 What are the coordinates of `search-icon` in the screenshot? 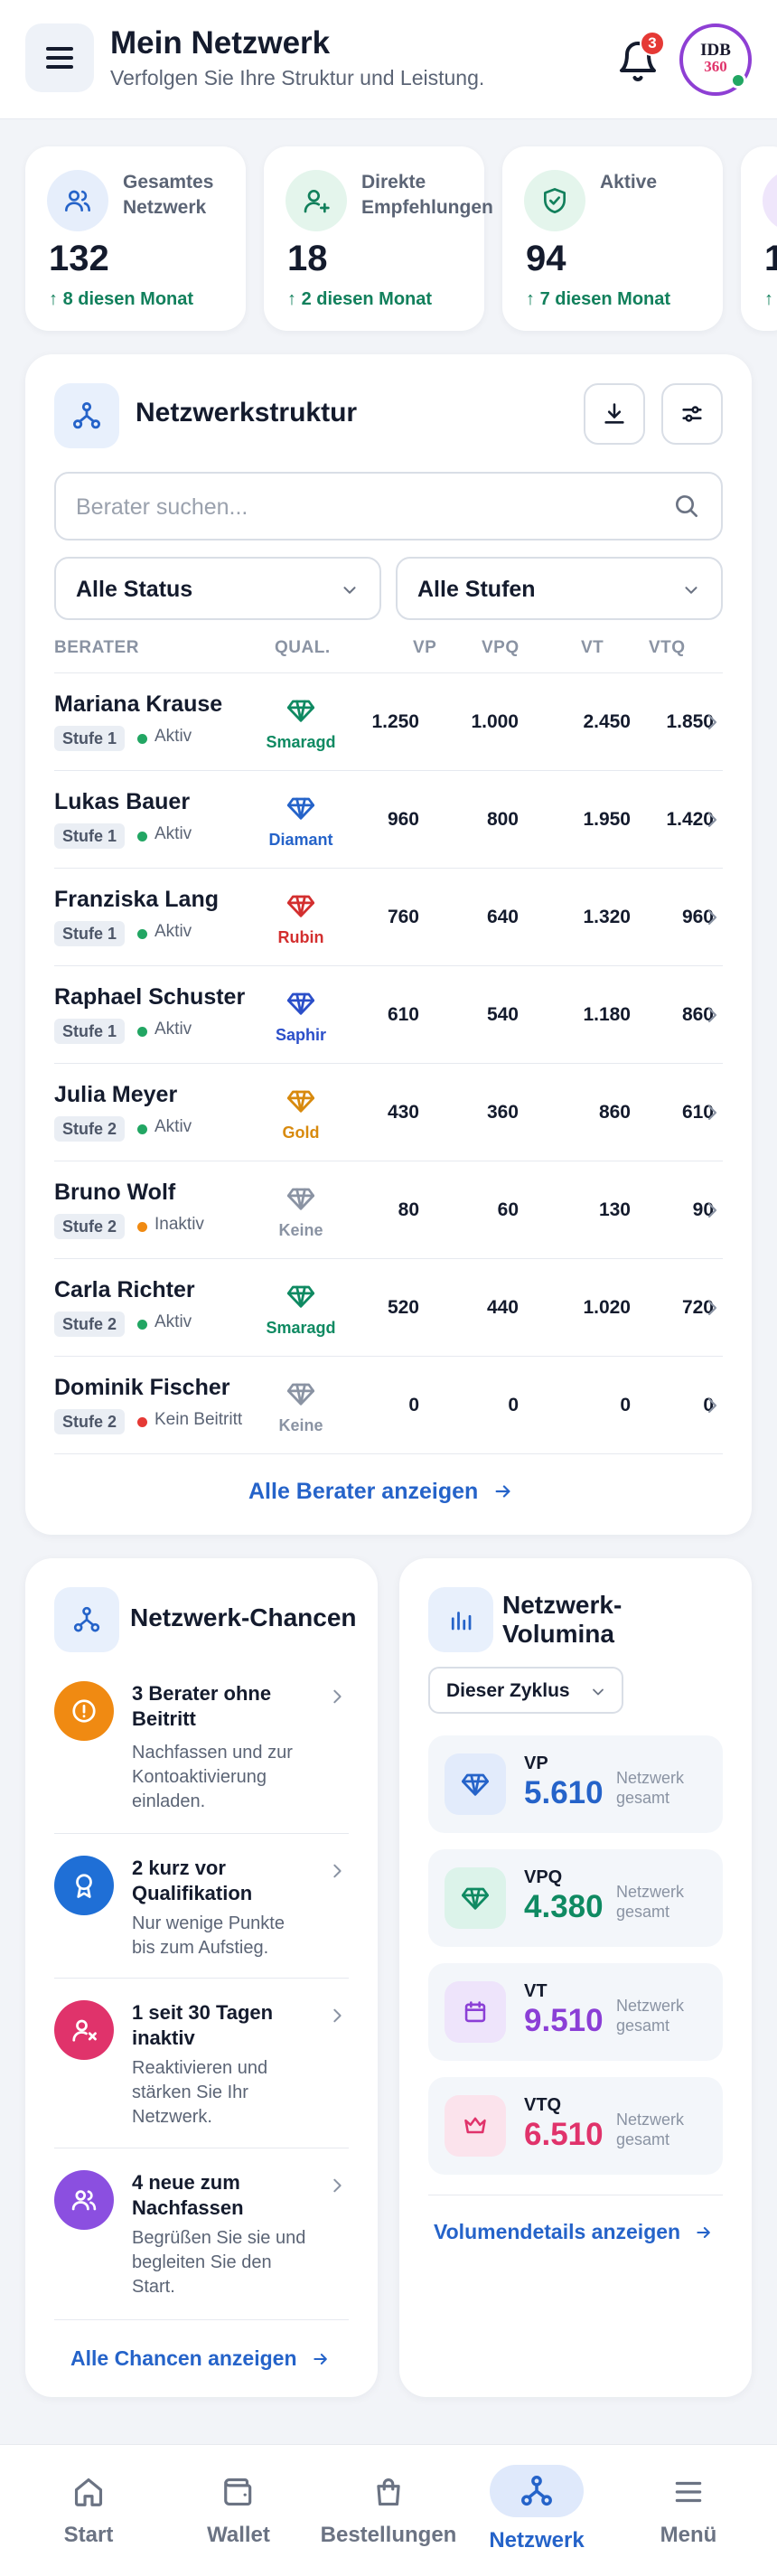 It's located at (686, 506).